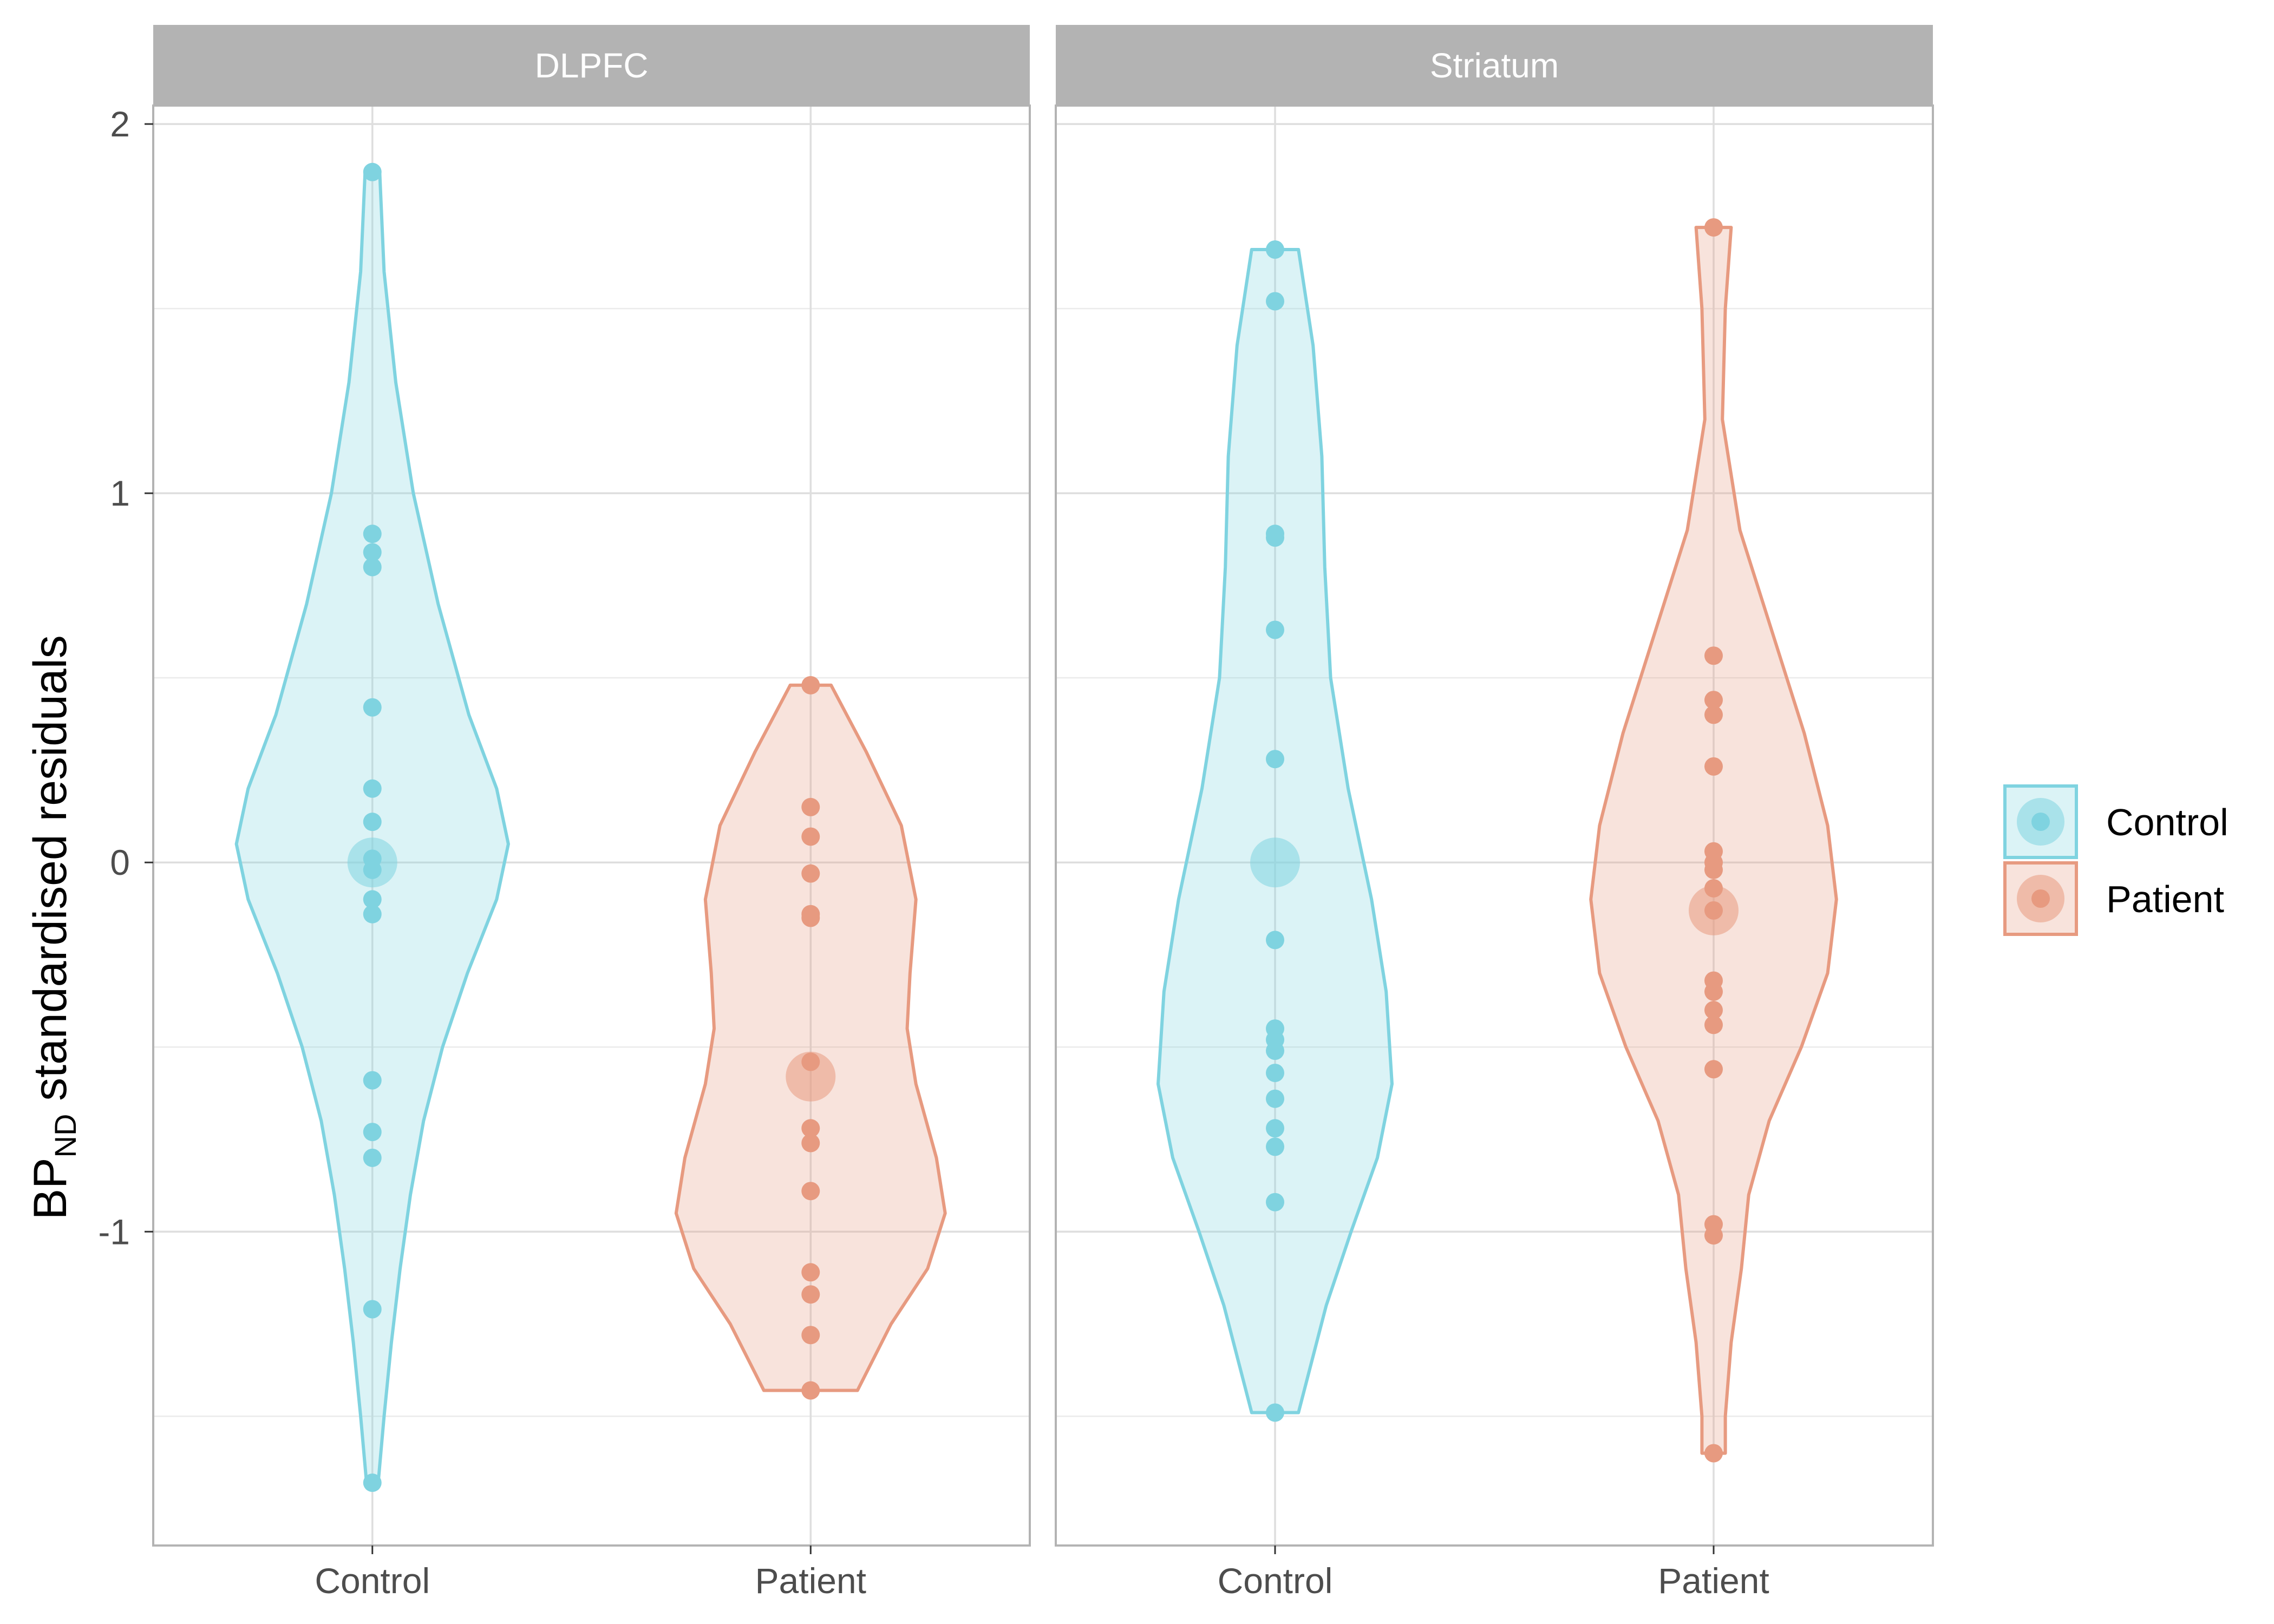 The width and height of the screenshot is (2274, 1624). I want to click on y-axis-title-main: BP, so click(50, 1188).